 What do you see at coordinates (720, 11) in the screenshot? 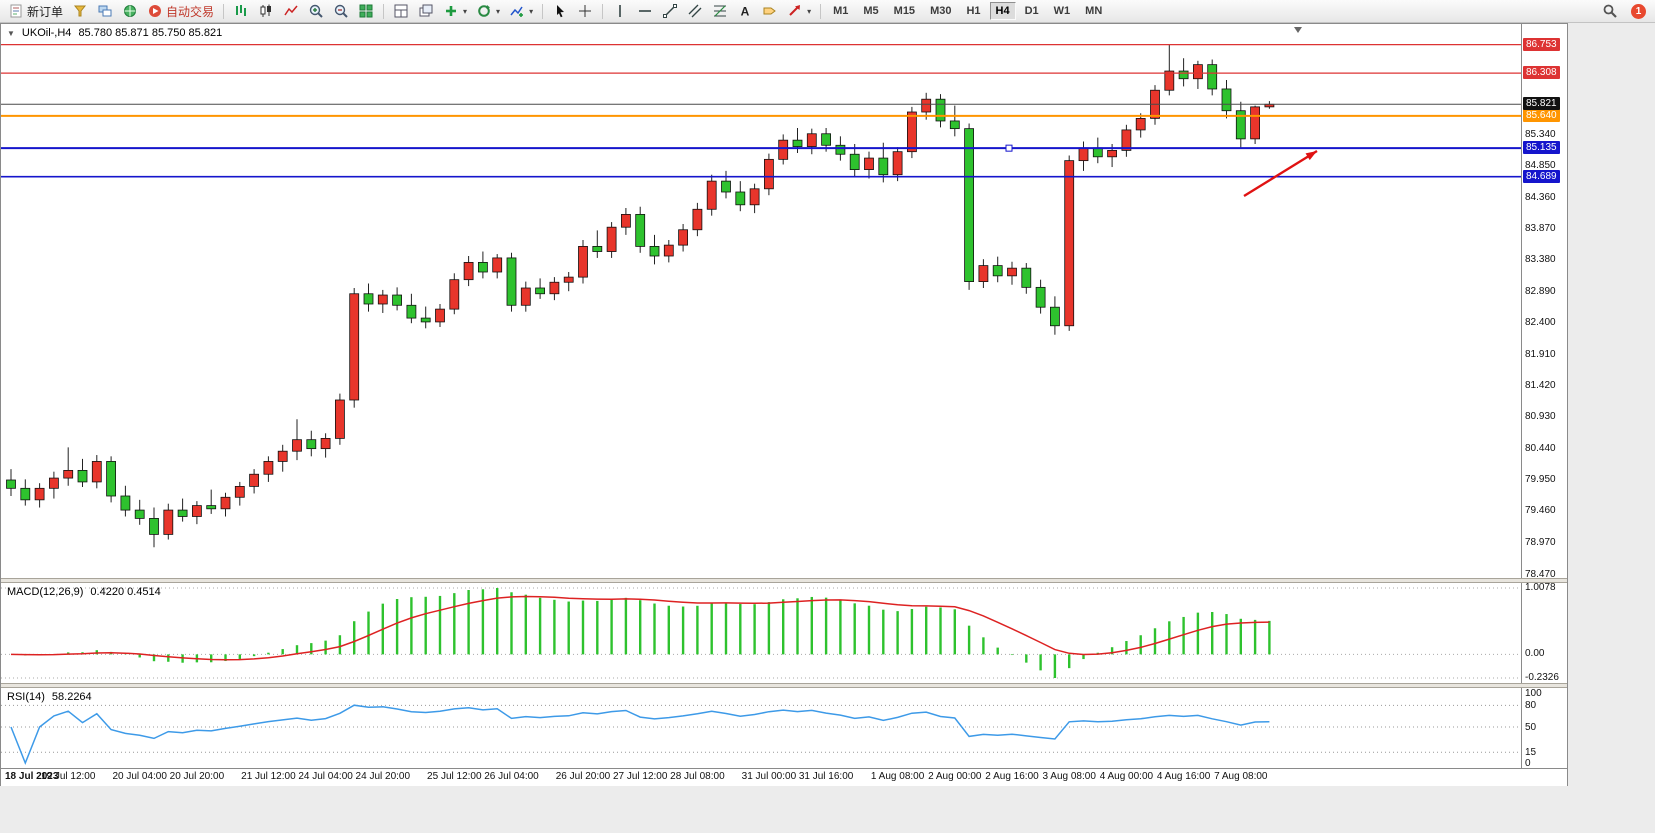
I see `fibonacci-button` at bounding box center [720, 11].